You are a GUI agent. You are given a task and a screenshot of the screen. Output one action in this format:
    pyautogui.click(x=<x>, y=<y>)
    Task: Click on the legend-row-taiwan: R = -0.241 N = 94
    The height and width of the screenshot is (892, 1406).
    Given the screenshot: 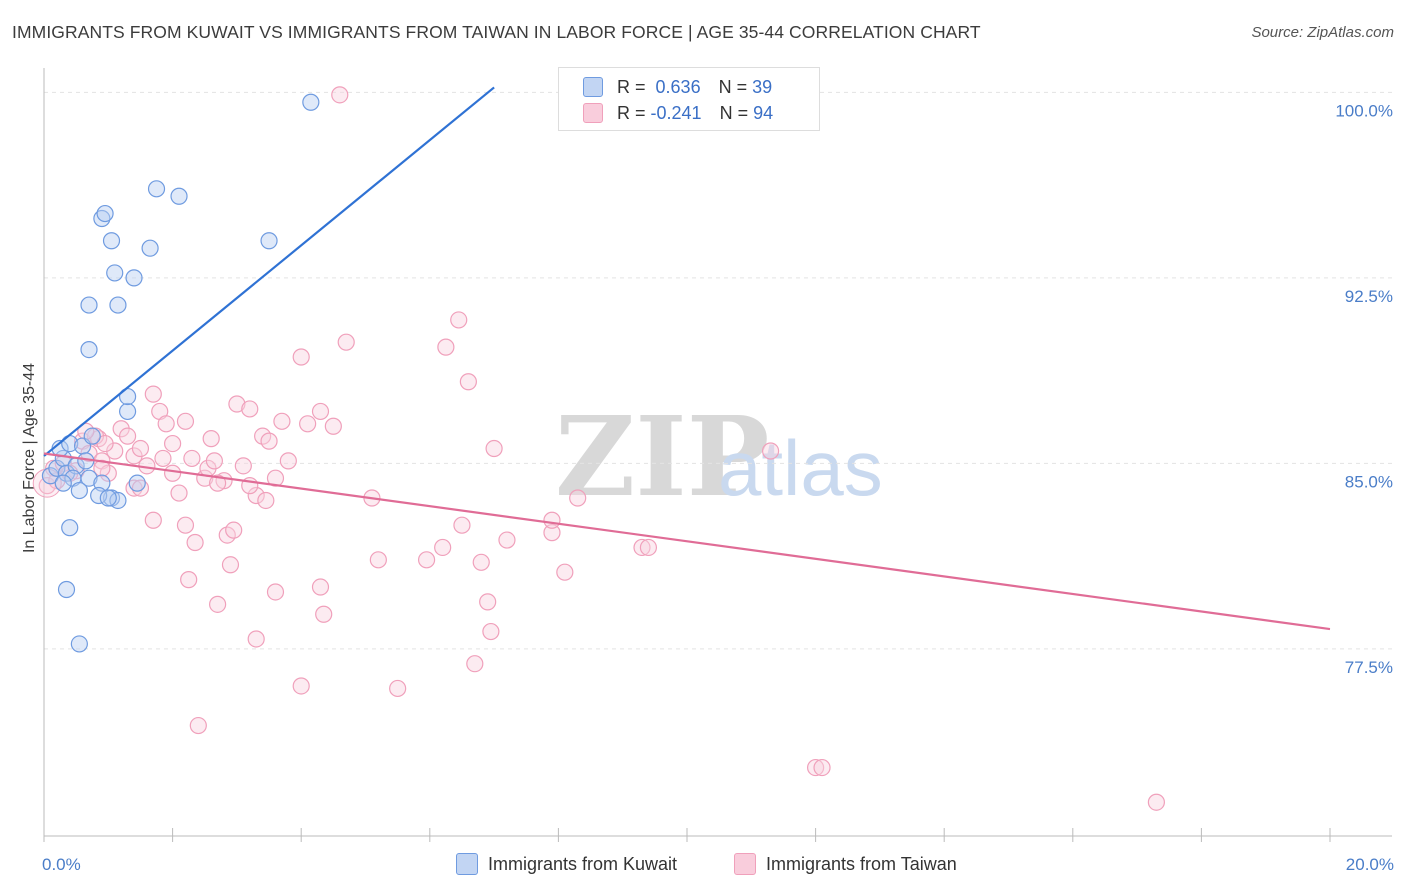 What is the action you would take?
    pyautogui.click(x=678, y=113)
    